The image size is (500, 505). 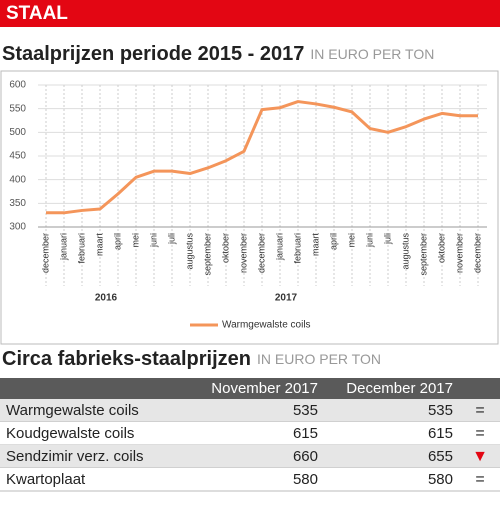 What do you see at coordinates (17, 156) in the screenshot?
I see `y-tick-label: 450` at bounding box center [17, 156].